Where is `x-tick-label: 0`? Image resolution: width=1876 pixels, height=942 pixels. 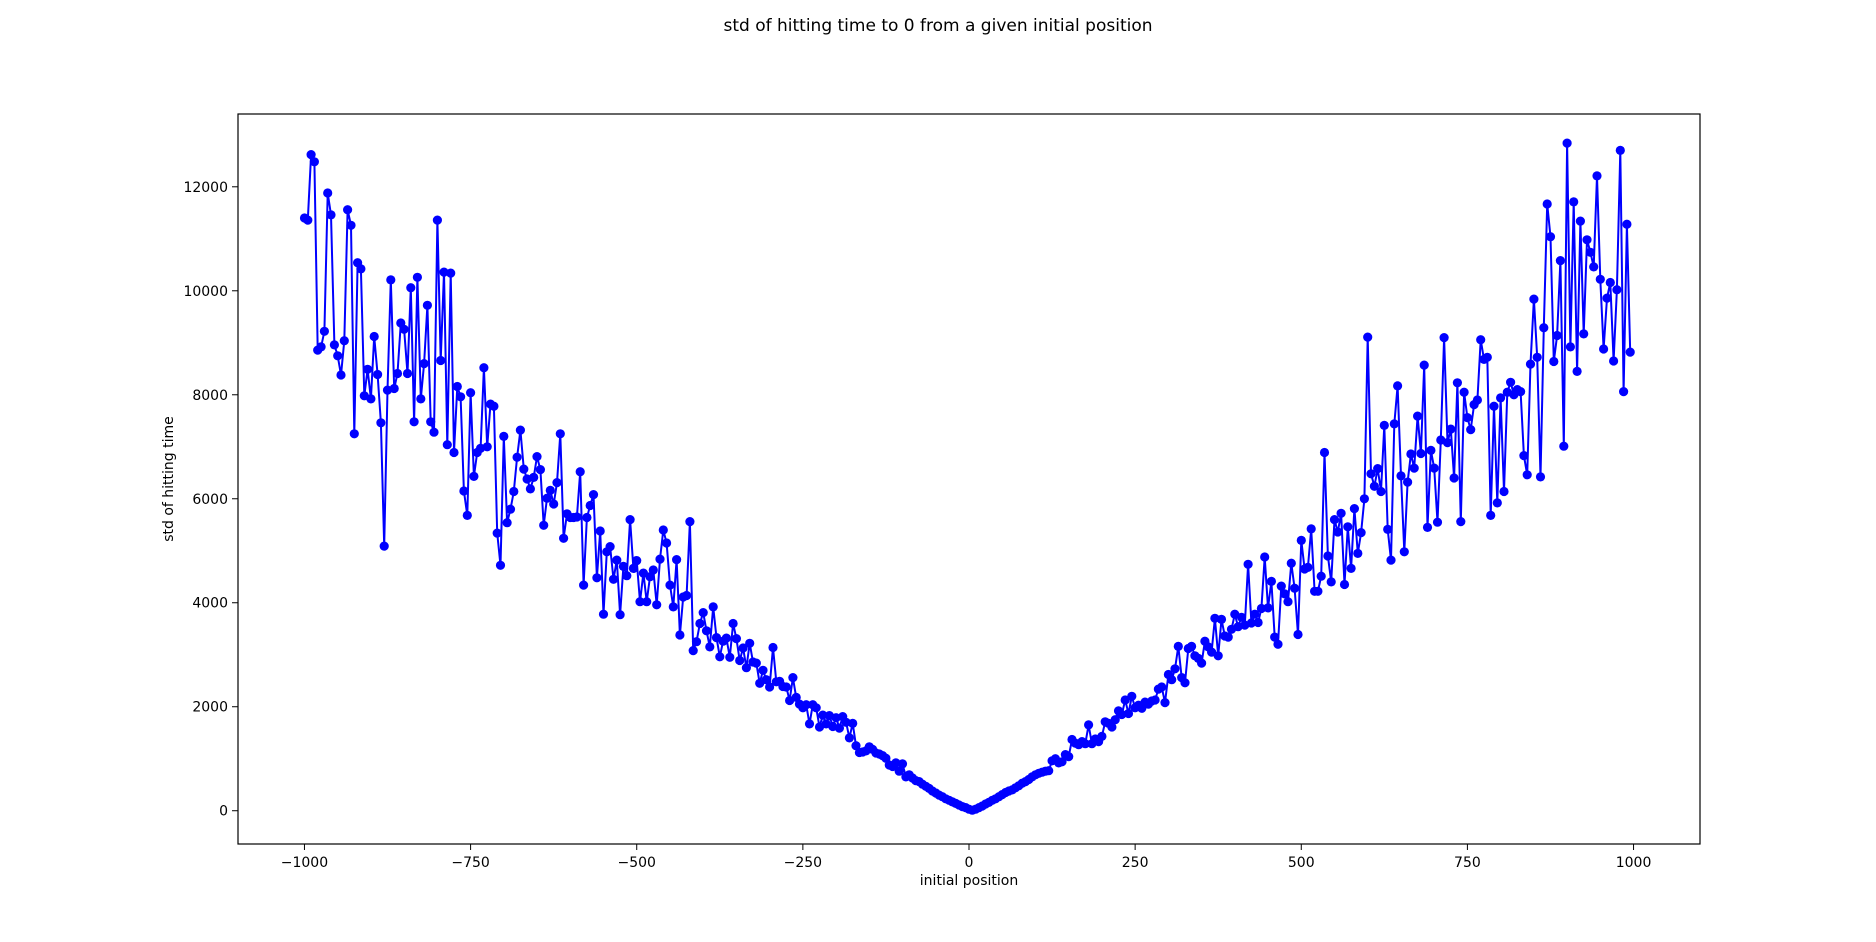
x-tick-label: 0 is located at coordinates (969, 863).